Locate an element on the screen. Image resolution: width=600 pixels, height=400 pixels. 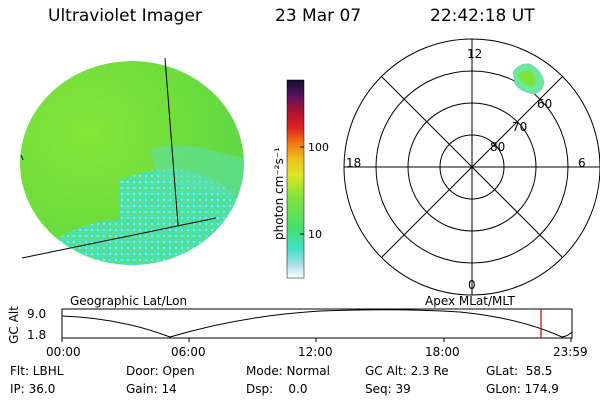
status-glon: GLon: 174.9 is located at coordinates (522, 389).